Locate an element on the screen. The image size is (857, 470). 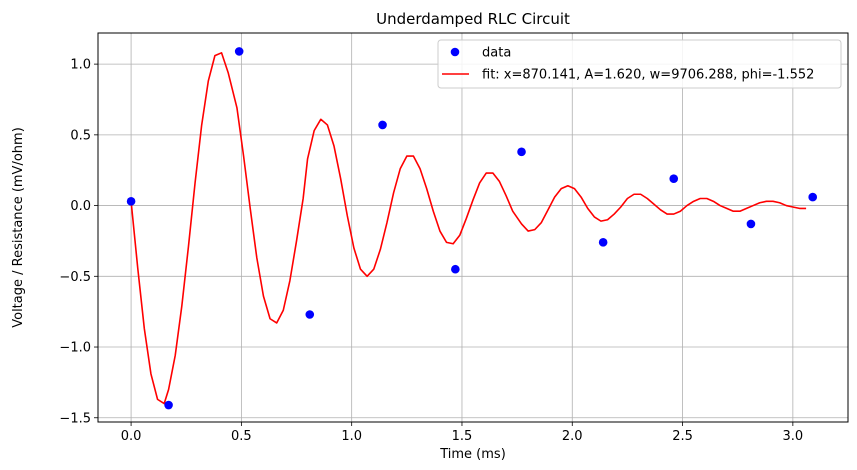
y-axis-label: Voltage / Resistance (mV/ohm) is located at coordinates (18, 227).